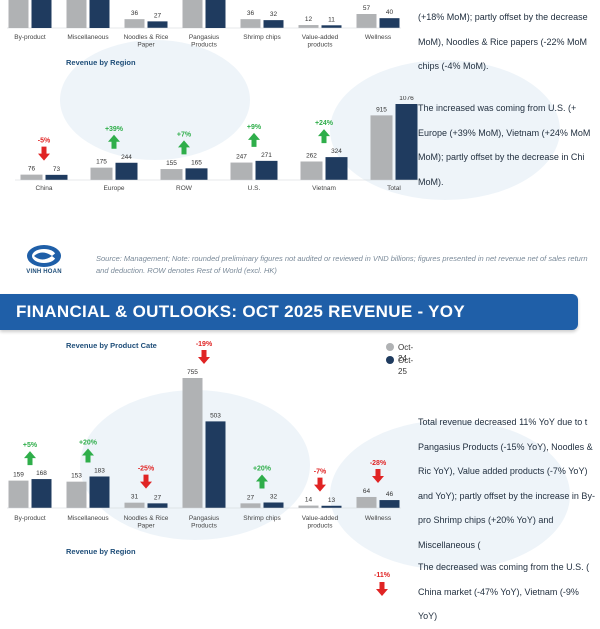 The width and height of the screenshot is (600, 629). Describe the element at coordinates (390, 494) in the screenshot. I see `bar-value-label: 46` at that location.